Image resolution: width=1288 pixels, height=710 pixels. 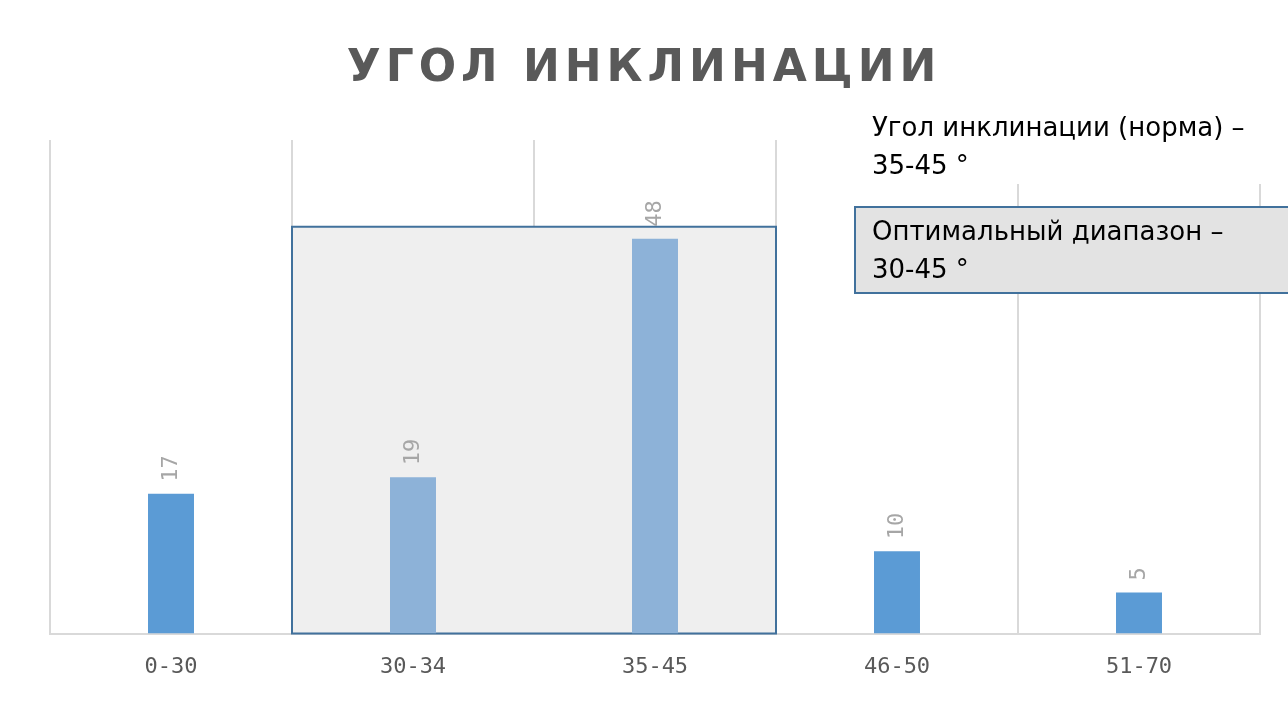 What do you see at coordinates (413, 665) in the screenshot?
I see `x-tick-label: 30-34` at bounding box center [413, 665].